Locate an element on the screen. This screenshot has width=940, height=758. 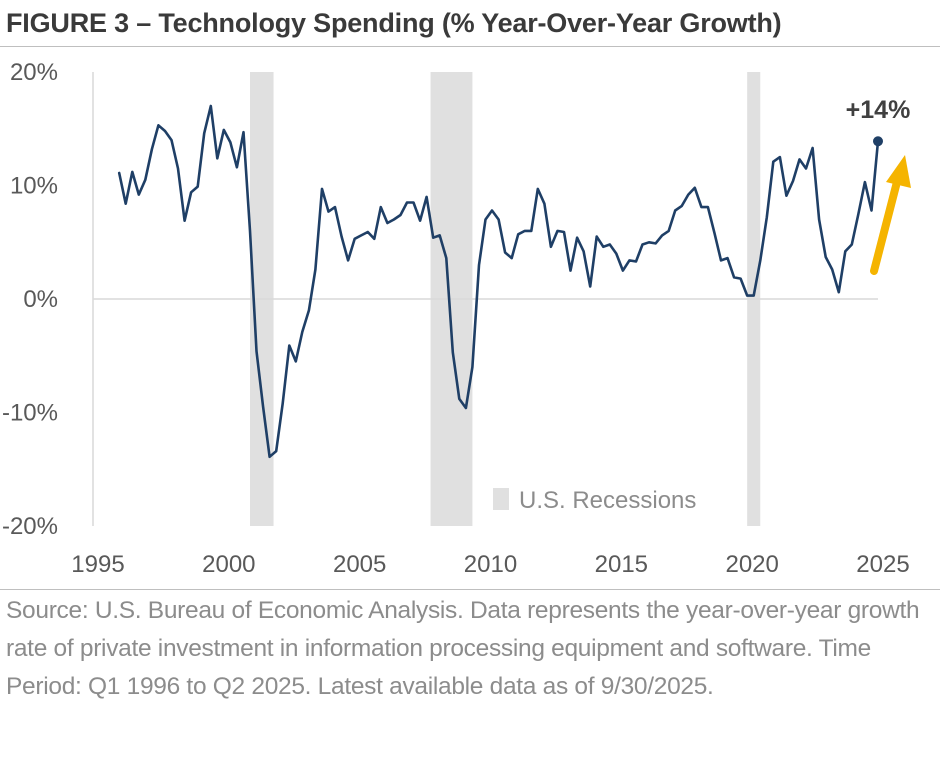
y-axis-tick-labels: 20% 10% 0% -10% -20% is located at coordinates (30, 299).